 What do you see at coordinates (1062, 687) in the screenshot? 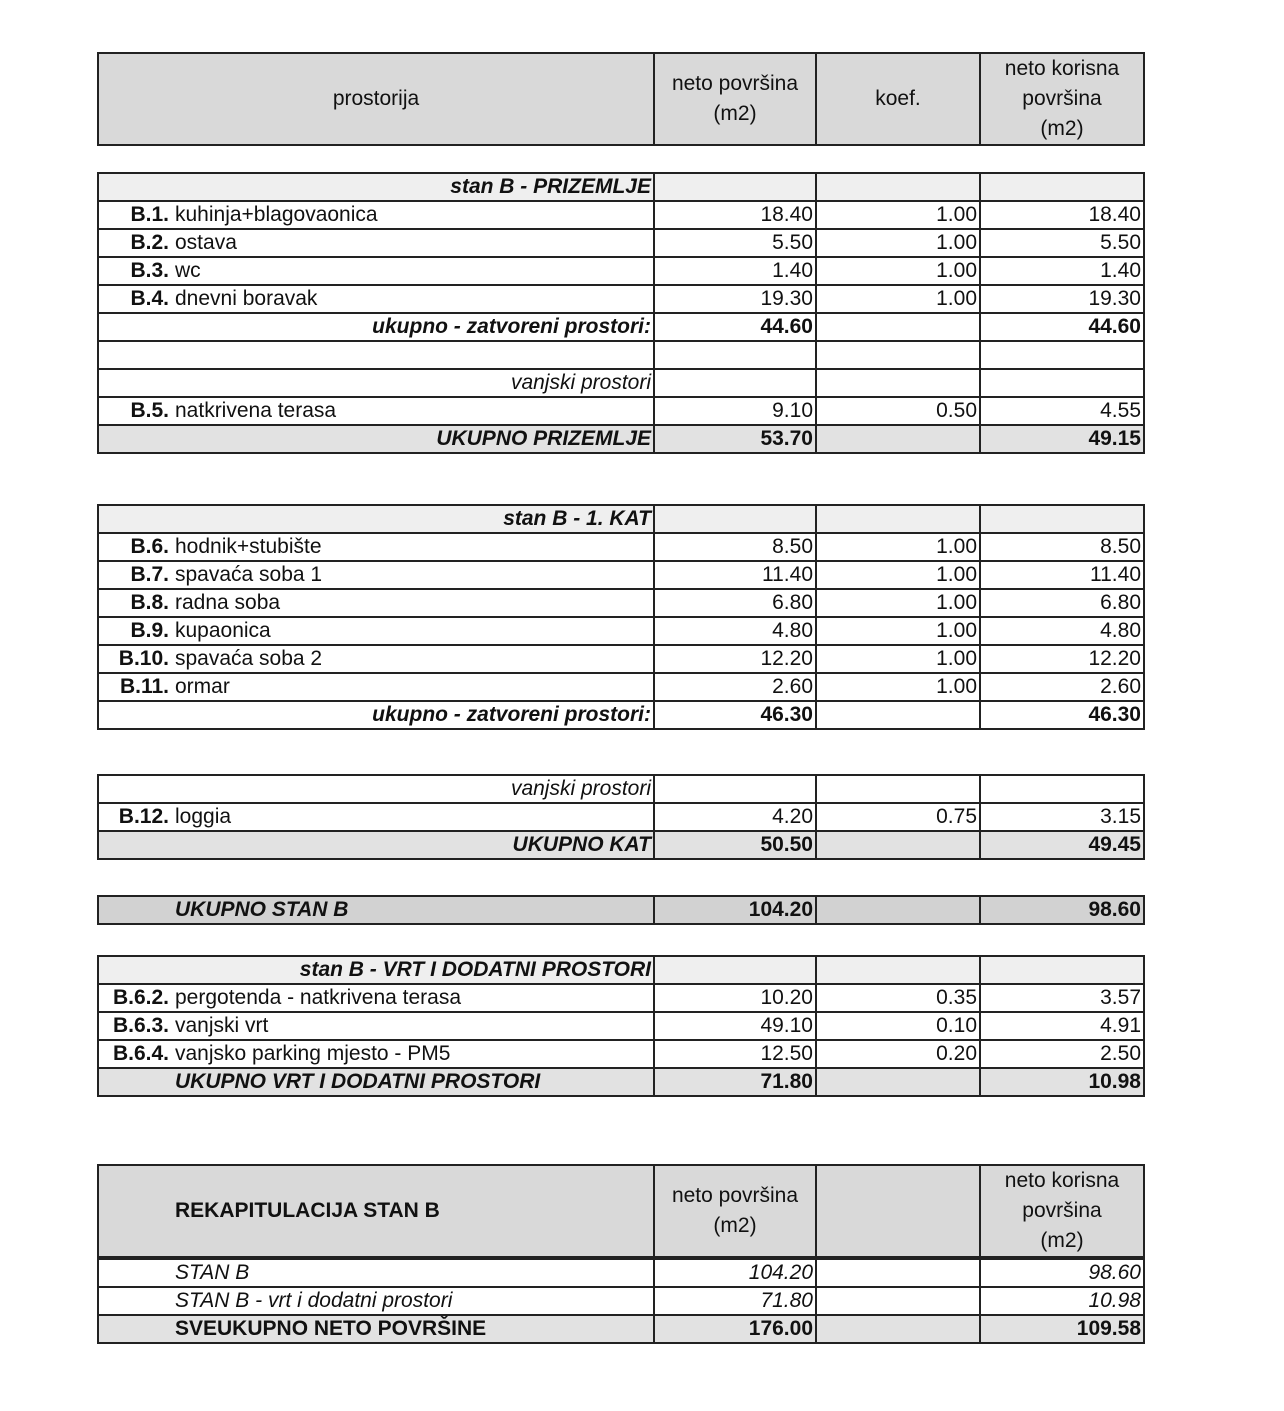
I see `useful: 2.60` at bounding box center [1062, 687].